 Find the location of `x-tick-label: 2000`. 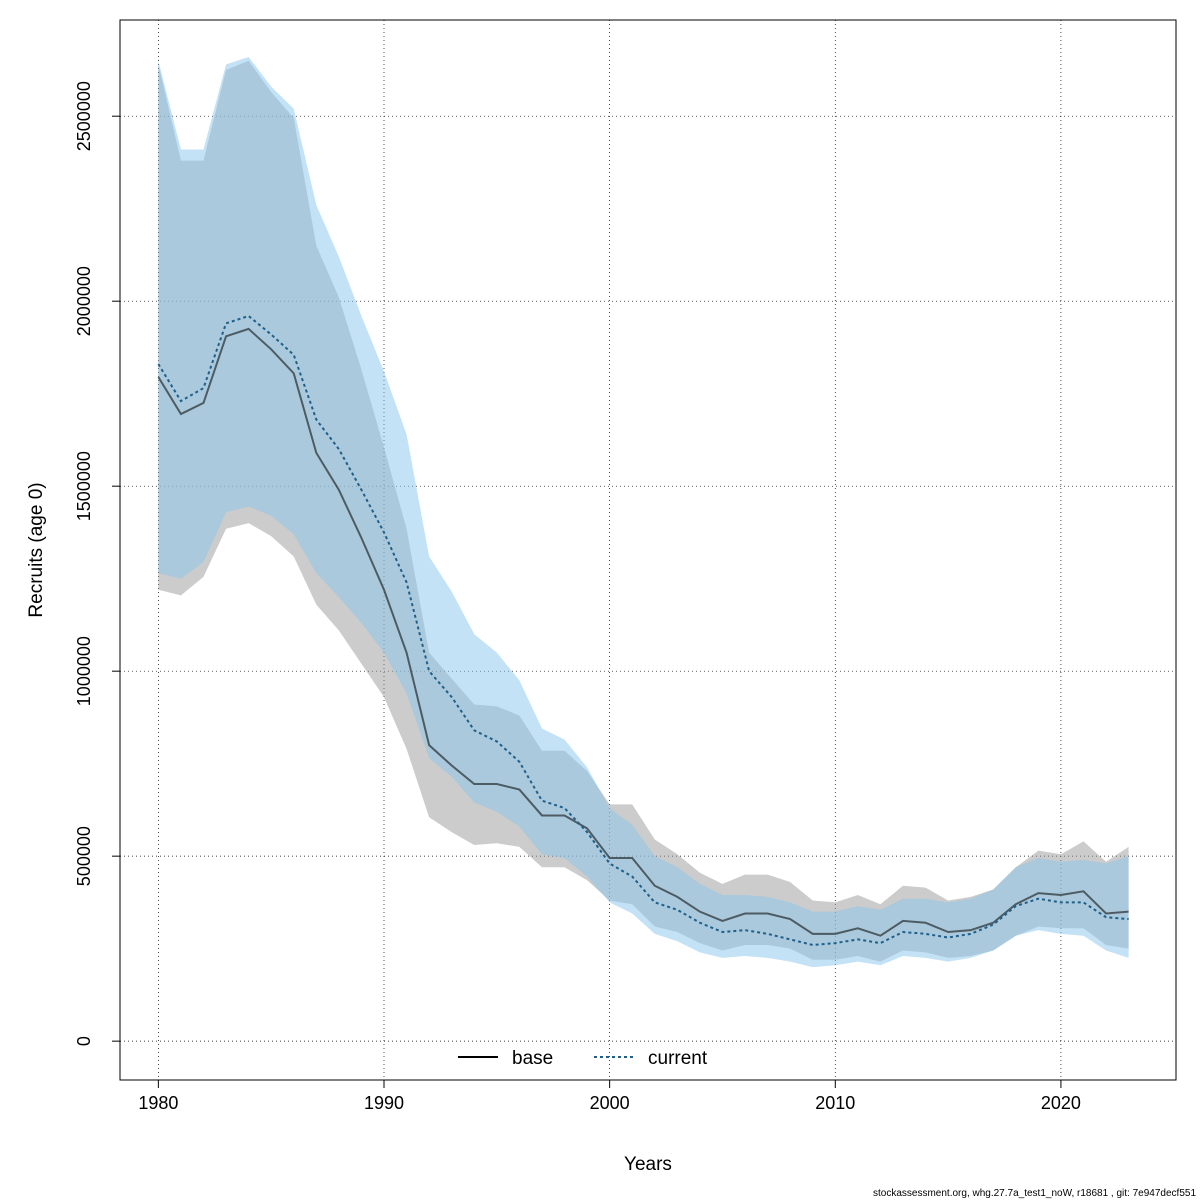

x-tick-label: 2000 is located at coordinates (610, 1103).